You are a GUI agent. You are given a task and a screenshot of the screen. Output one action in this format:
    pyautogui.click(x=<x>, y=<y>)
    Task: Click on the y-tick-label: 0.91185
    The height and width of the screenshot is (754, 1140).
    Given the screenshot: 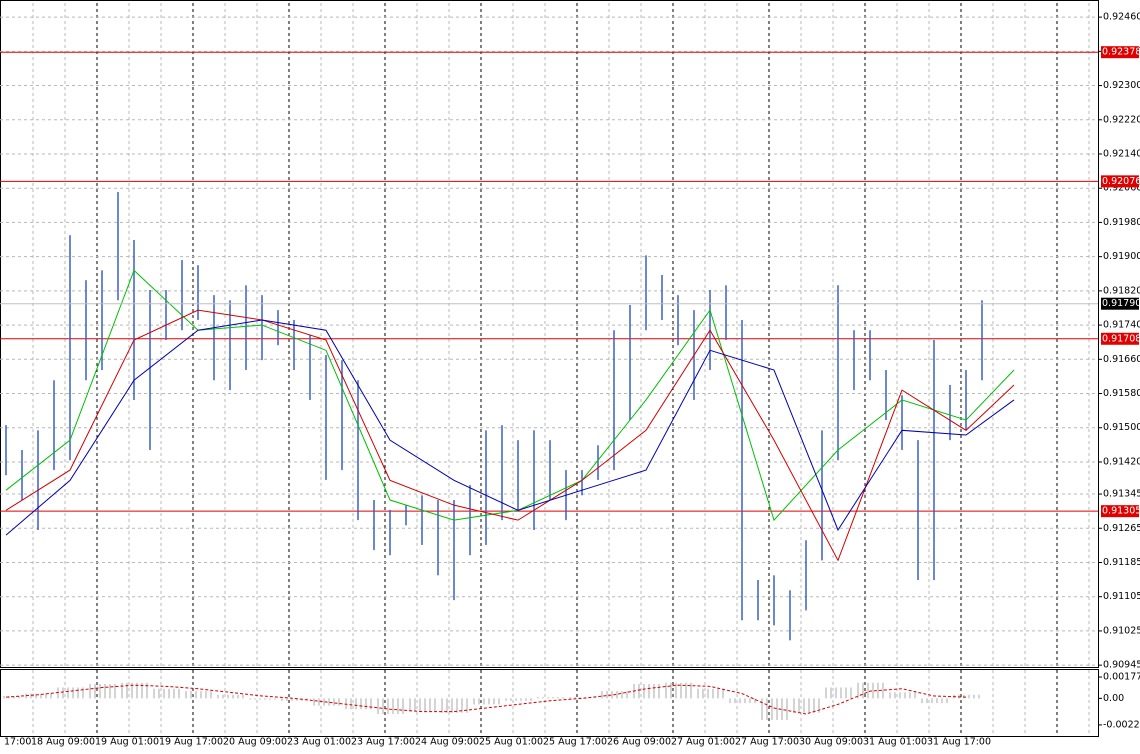 What is the action you would take?
    pyautogui.click(x=1121, y=562)
    